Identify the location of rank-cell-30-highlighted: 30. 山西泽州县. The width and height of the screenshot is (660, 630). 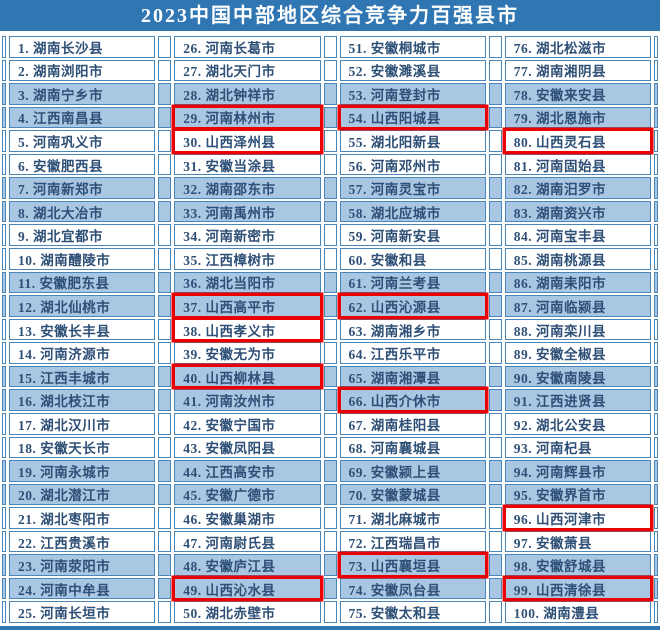
(247, 141).